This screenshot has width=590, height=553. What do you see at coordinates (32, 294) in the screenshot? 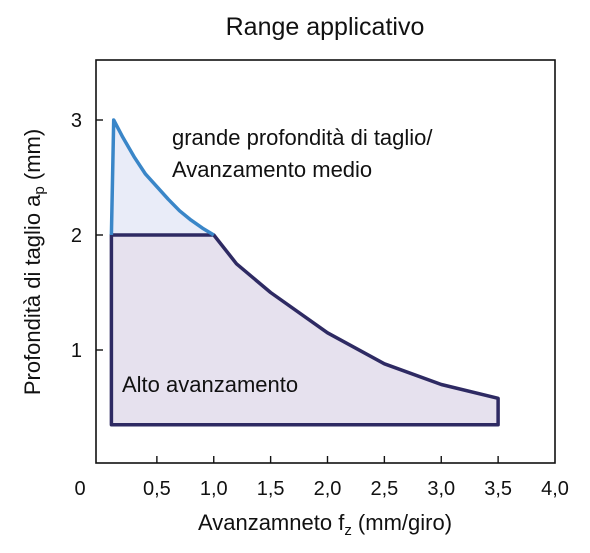
I see `y-axis-label-main: Profondità di taglio a` at bounding box center [32, 294].